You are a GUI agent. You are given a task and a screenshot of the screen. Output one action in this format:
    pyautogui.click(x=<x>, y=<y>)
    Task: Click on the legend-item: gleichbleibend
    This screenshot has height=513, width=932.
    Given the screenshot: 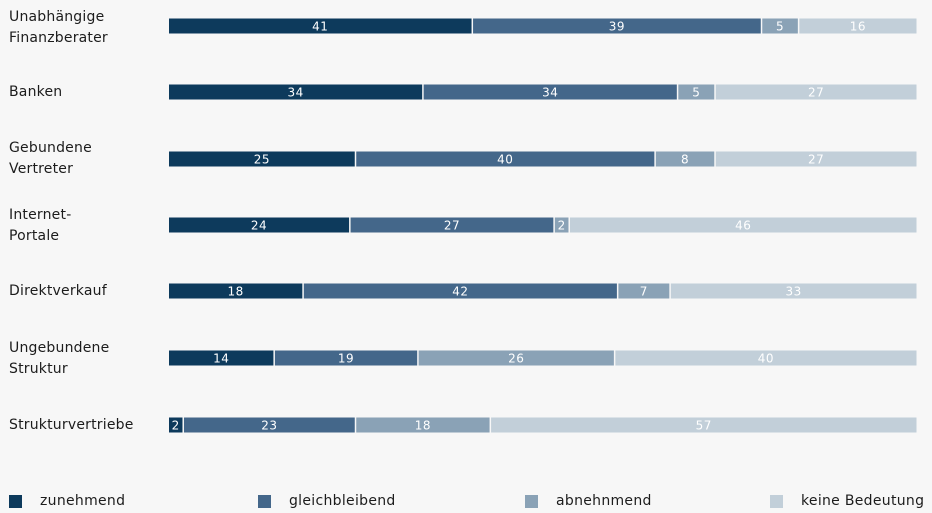 What is the action you would take?
    pyautogui.click(x=327, y=501)
    